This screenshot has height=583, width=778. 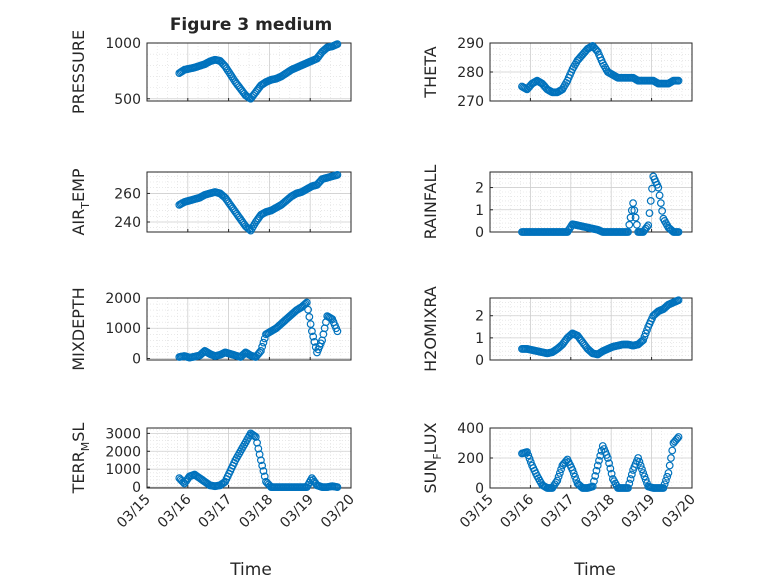 What do you see at coordinates (477, 512) in the screenshot?
I see `x-tick-label: 03/15` at bounding box center [477, 512].